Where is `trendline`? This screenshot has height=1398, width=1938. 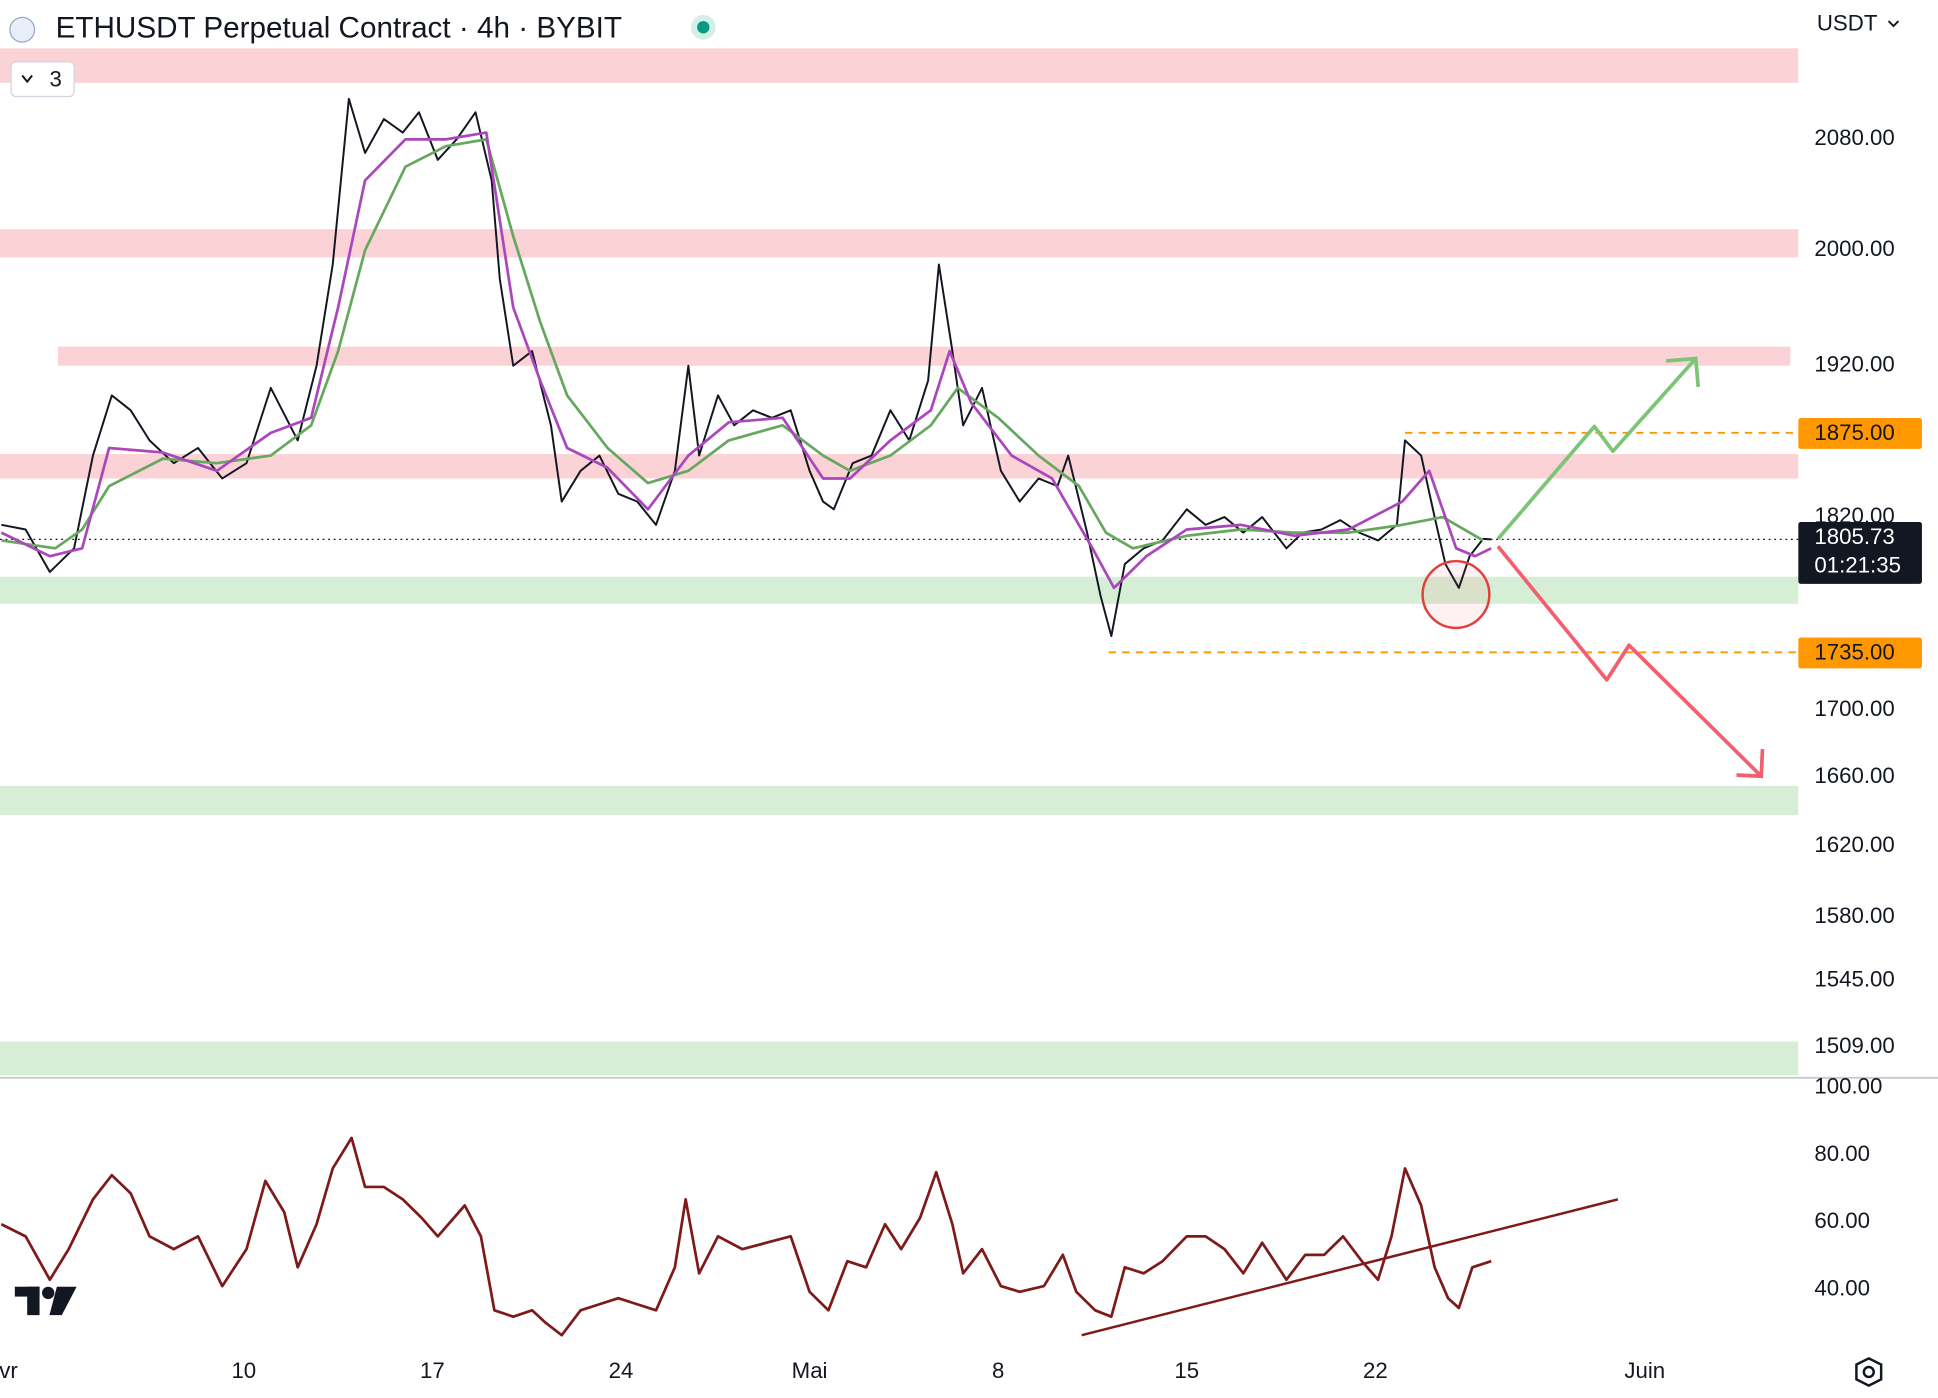
trendline is located at coordinates (1350, 1267).